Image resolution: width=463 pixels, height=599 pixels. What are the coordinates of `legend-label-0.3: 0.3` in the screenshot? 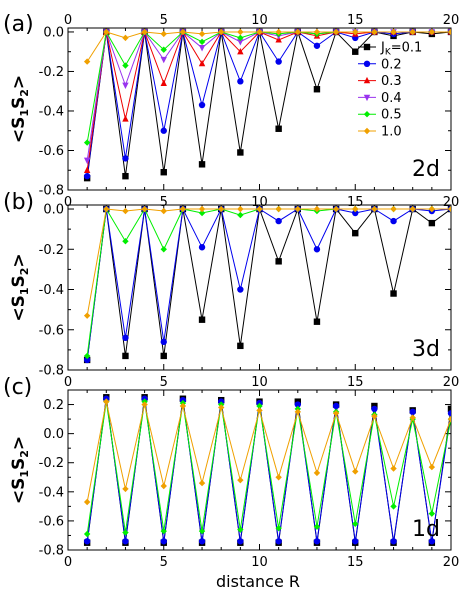 It's located at (391, 81).